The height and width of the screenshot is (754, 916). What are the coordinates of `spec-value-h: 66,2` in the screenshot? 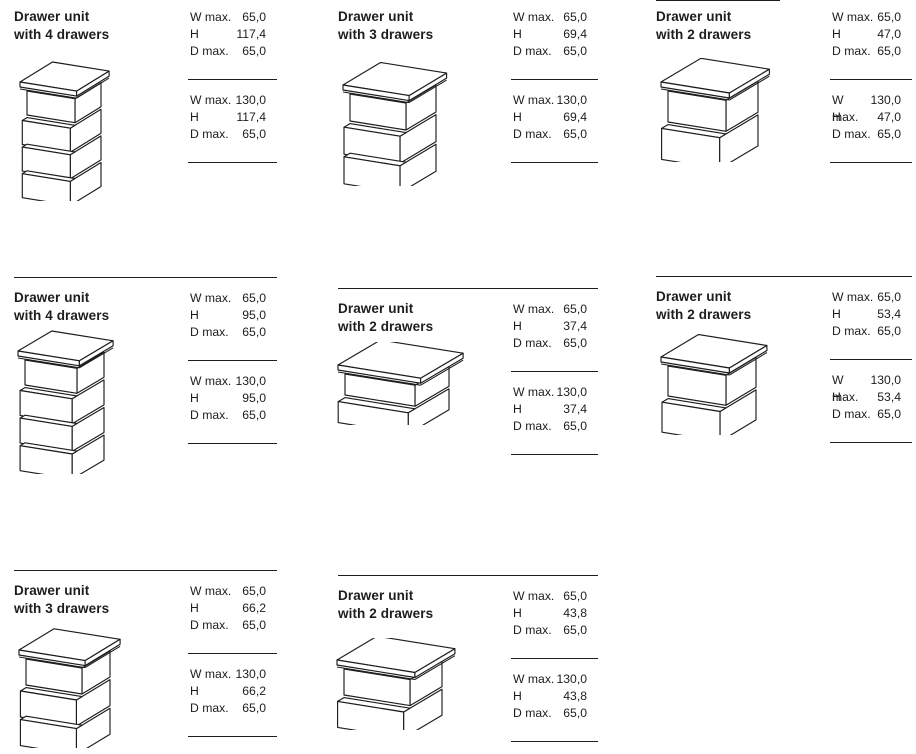 It's located at (254, 608).